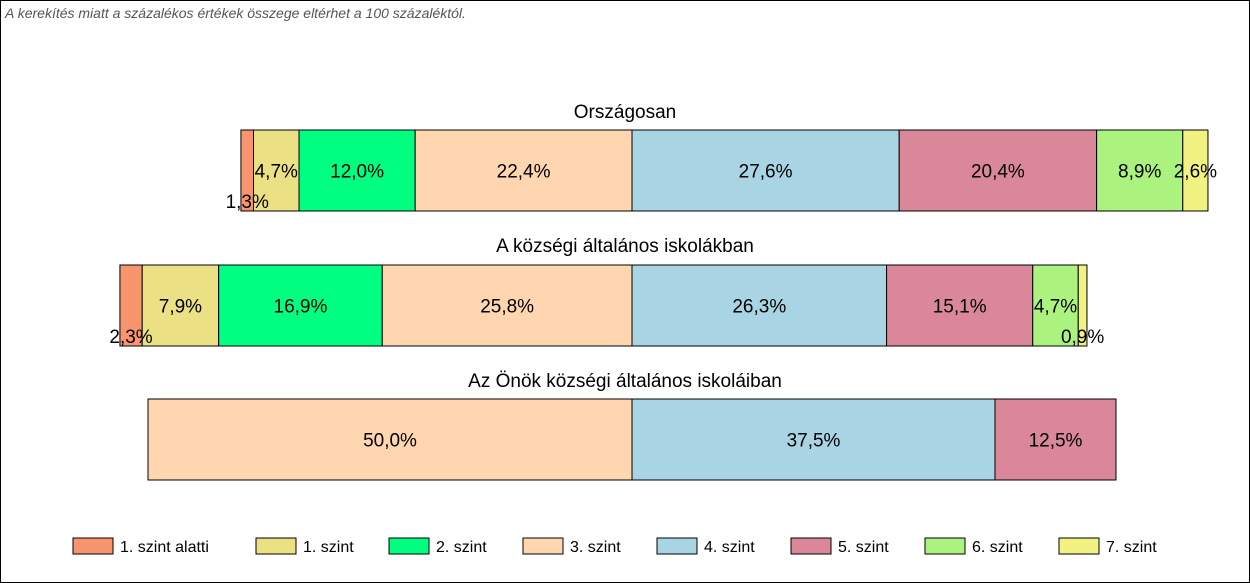 Image resolution: width=1250 pixels, height=583 pixels. What do you see at coordinates (625, 381) in the screenshot?
I see `bar-title-2: Az Önök községi általános iskoláiban` at bounding box center [625, 381].